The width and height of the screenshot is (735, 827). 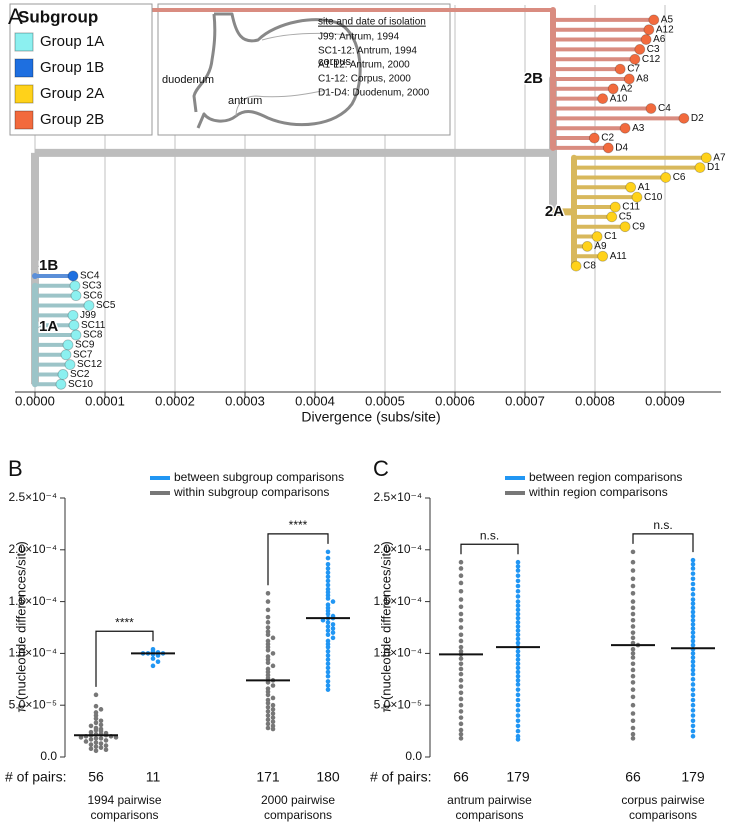 What do you see at coordinates (72, 67) in the screenshot?
I see `legend-label: Group 1B` at bounding box center [72, 67].